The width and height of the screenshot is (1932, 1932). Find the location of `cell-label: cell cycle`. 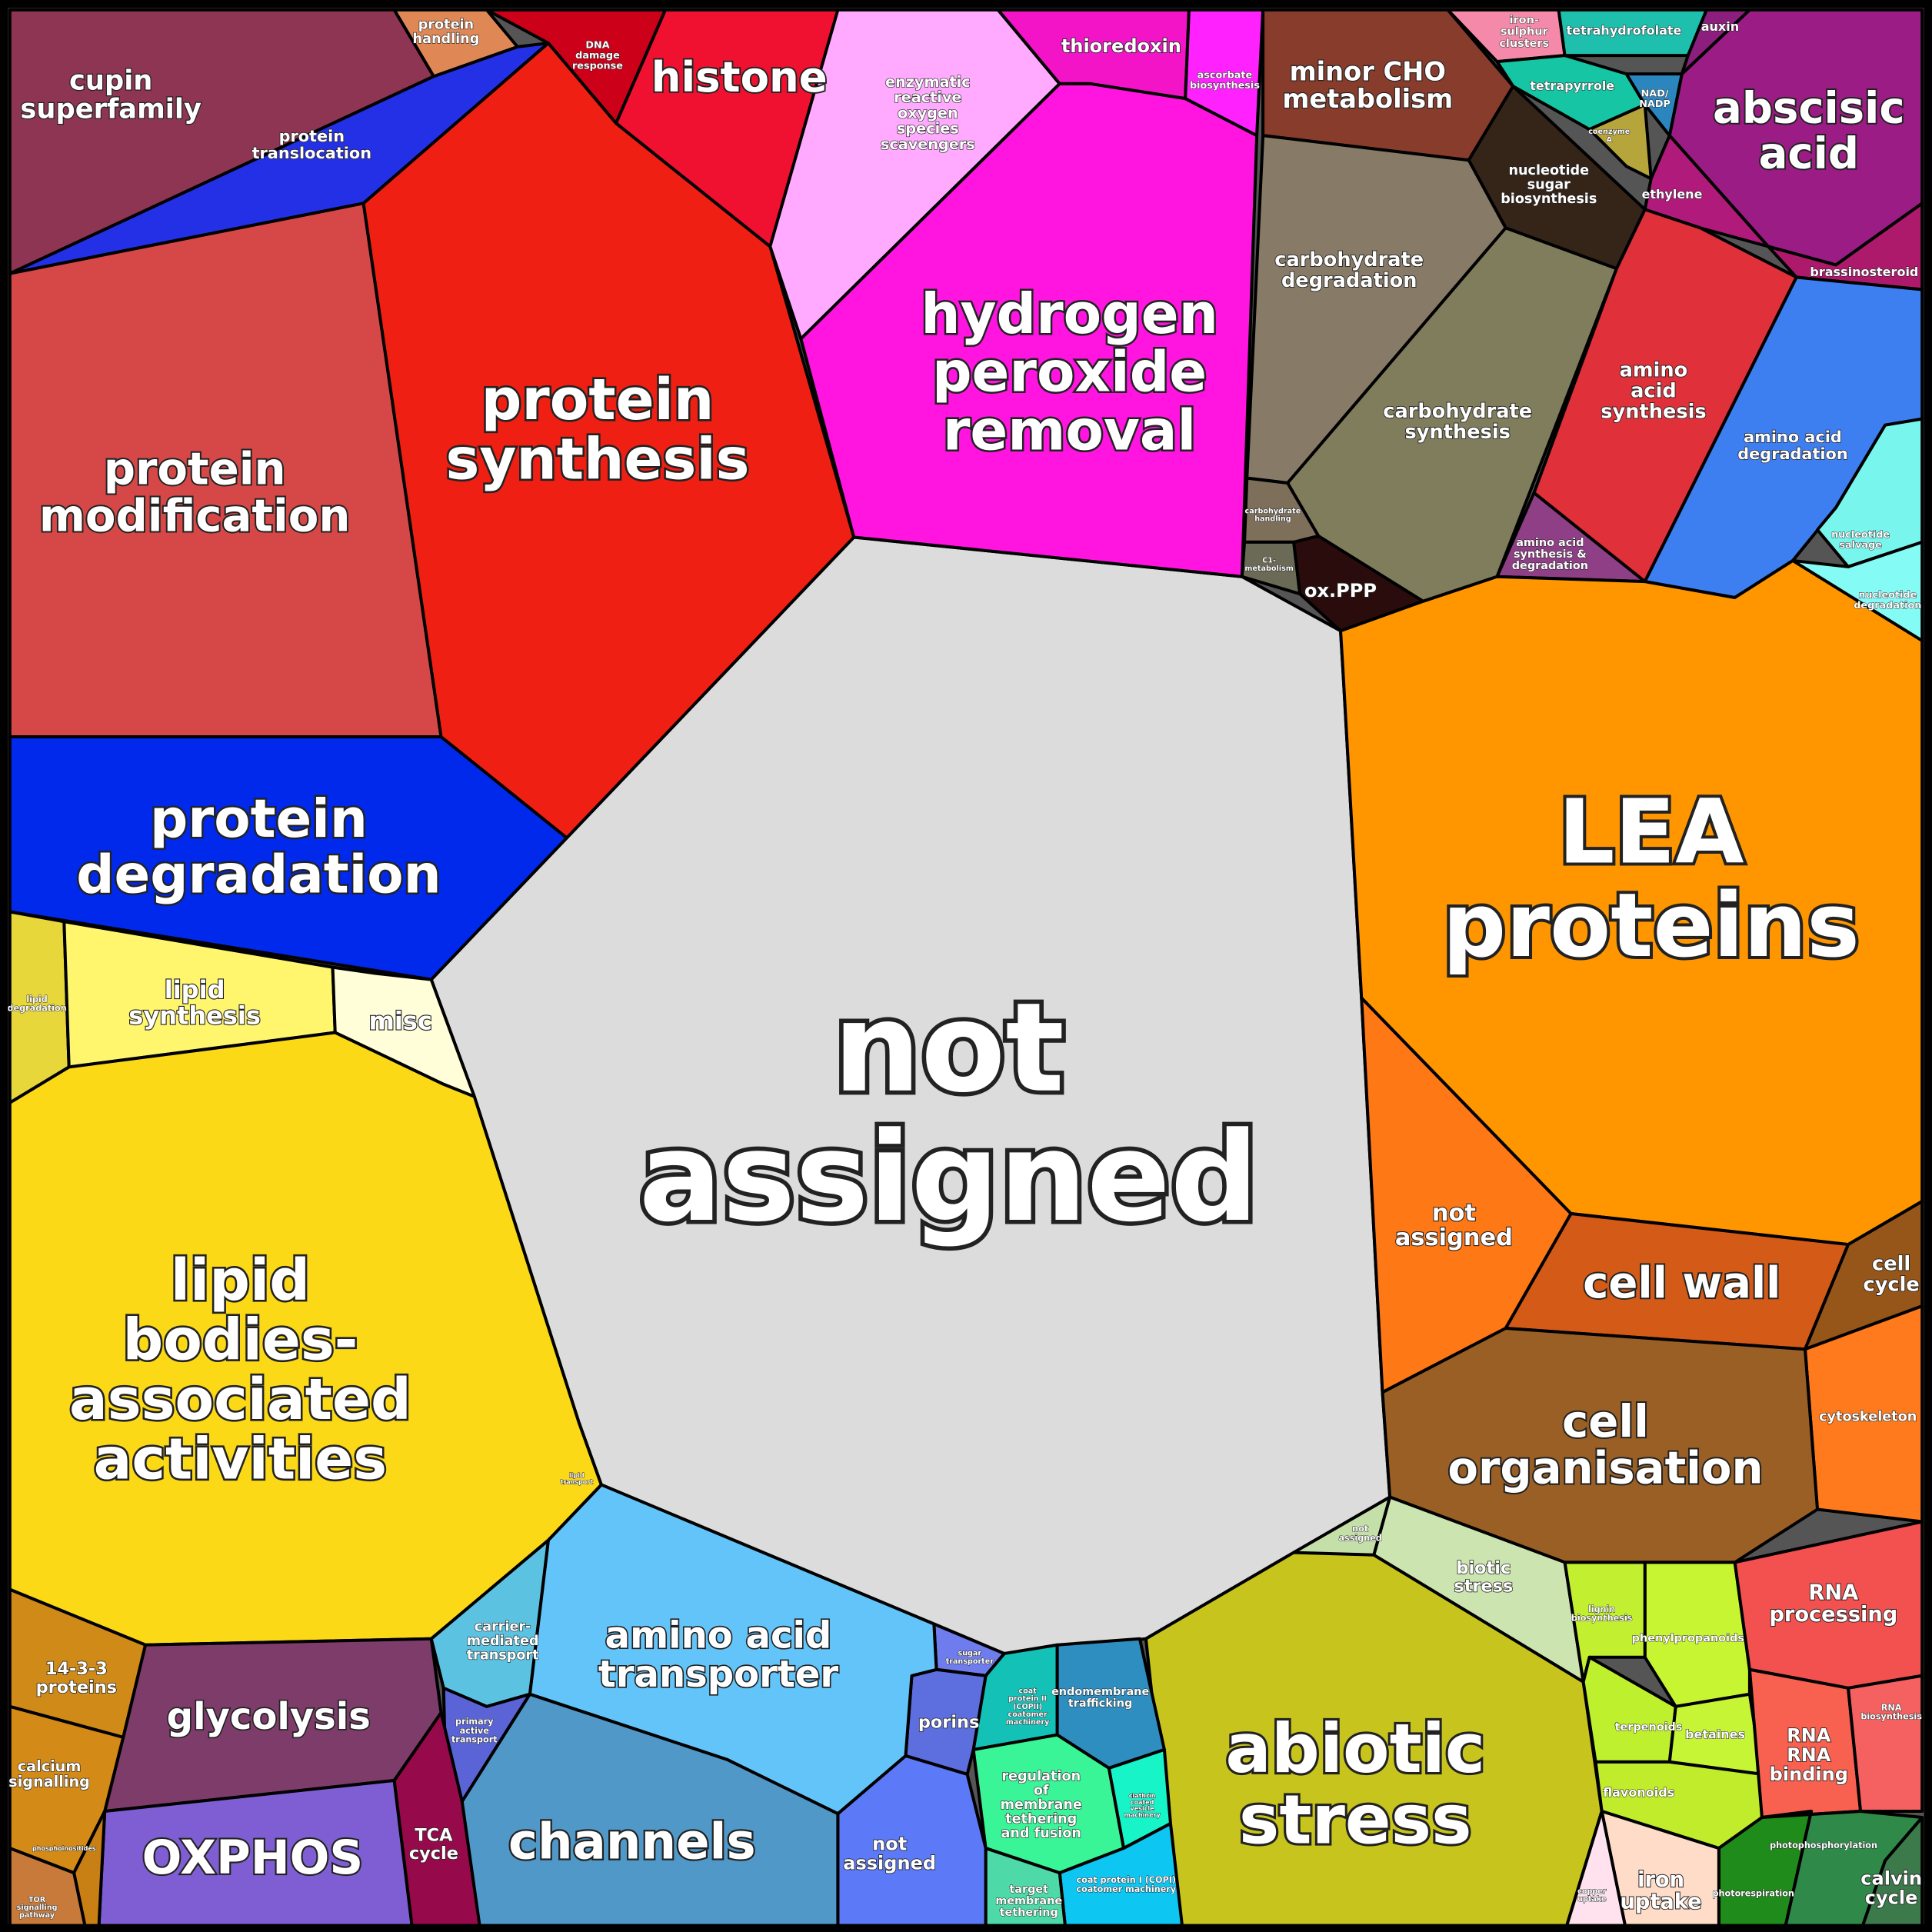

cell-label: cell cycle is located at coordinates (1892, 1275).